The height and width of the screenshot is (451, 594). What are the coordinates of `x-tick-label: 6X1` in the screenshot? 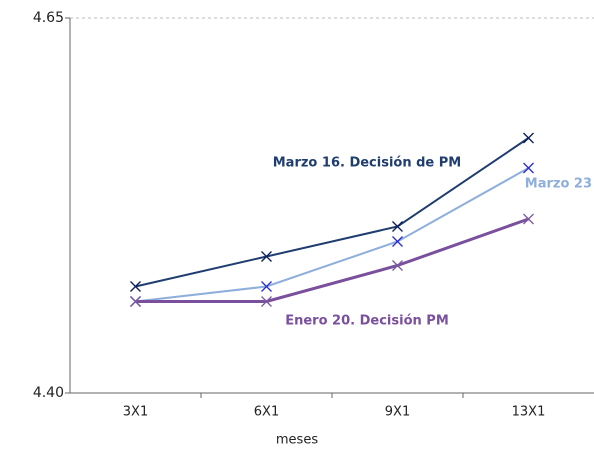 It's located at (266, 412).